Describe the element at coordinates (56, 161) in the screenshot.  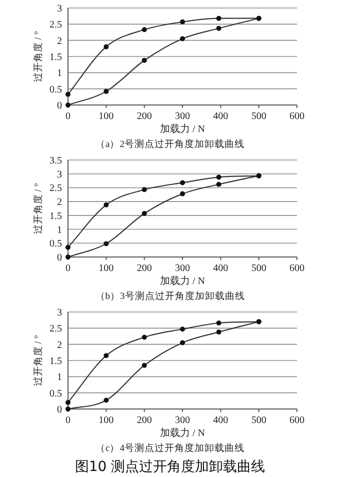
I see `y-tick-label: 3.5` at that location.